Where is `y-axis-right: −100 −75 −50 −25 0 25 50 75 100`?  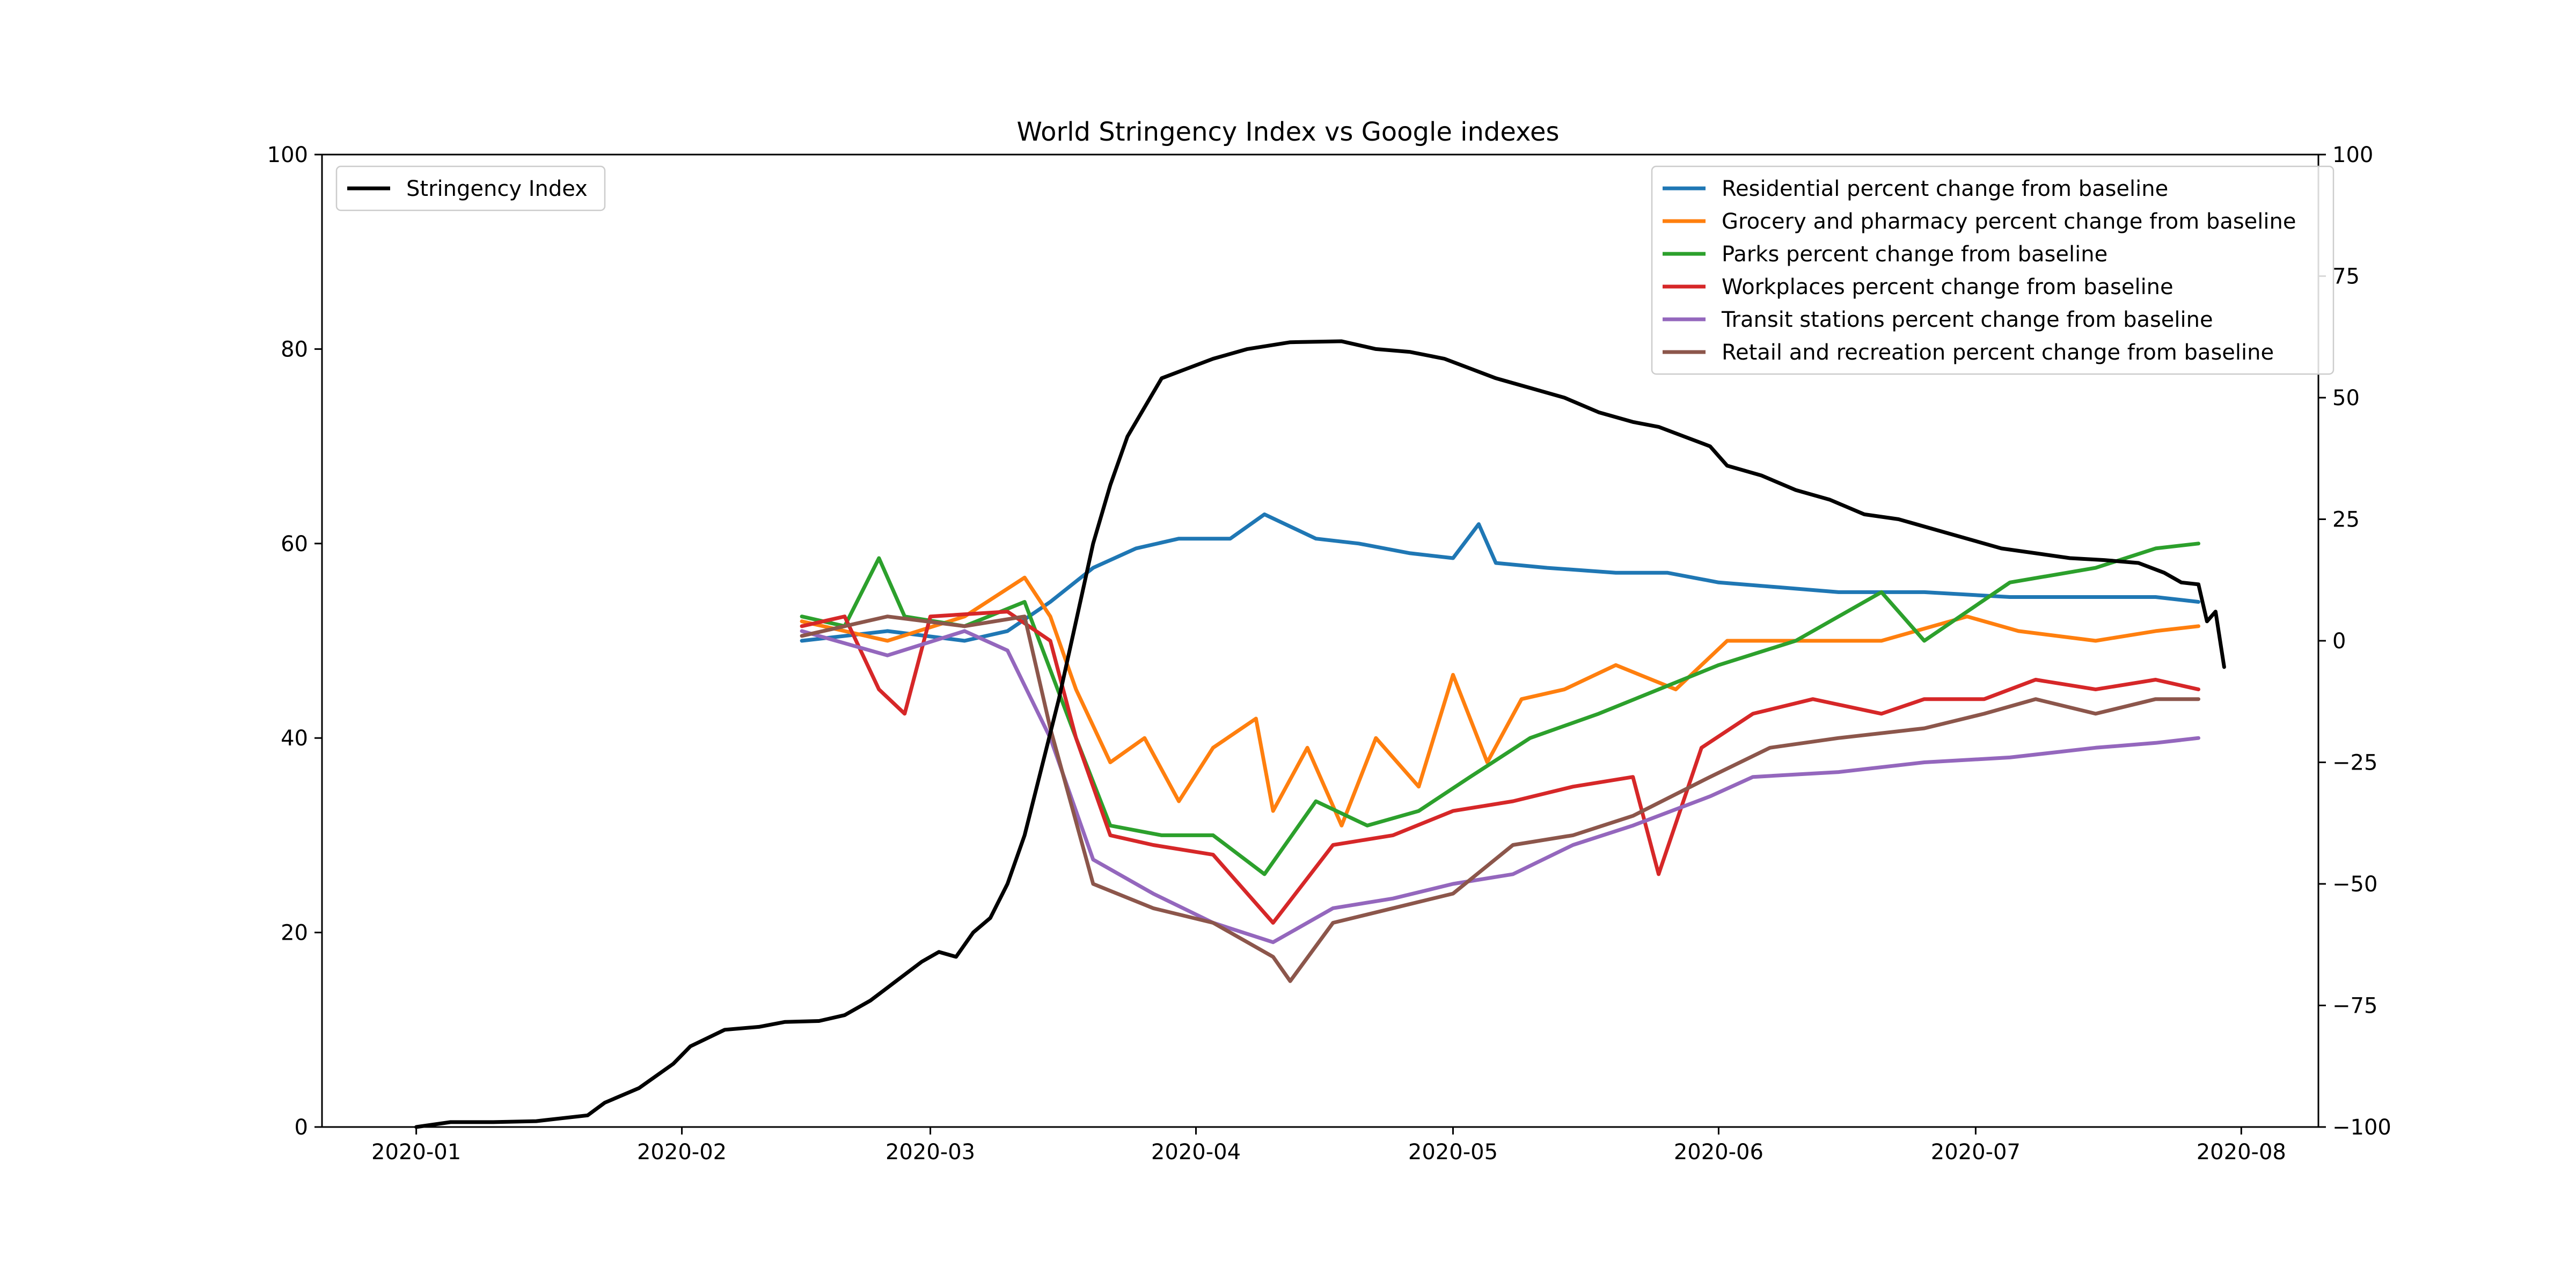
y-axis-right: −100 −75 −50 −25 0 25 50 75 100 is located at coordinates (2354, 641).